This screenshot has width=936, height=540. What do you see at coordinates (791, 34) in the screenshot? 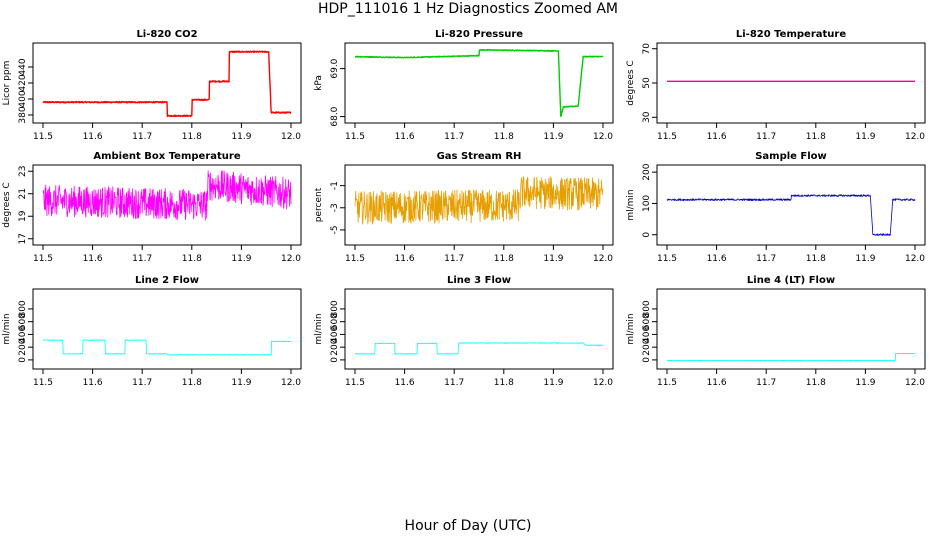
I see `panel-title: Li-820 Temperature` at bounding box center [791, 34].